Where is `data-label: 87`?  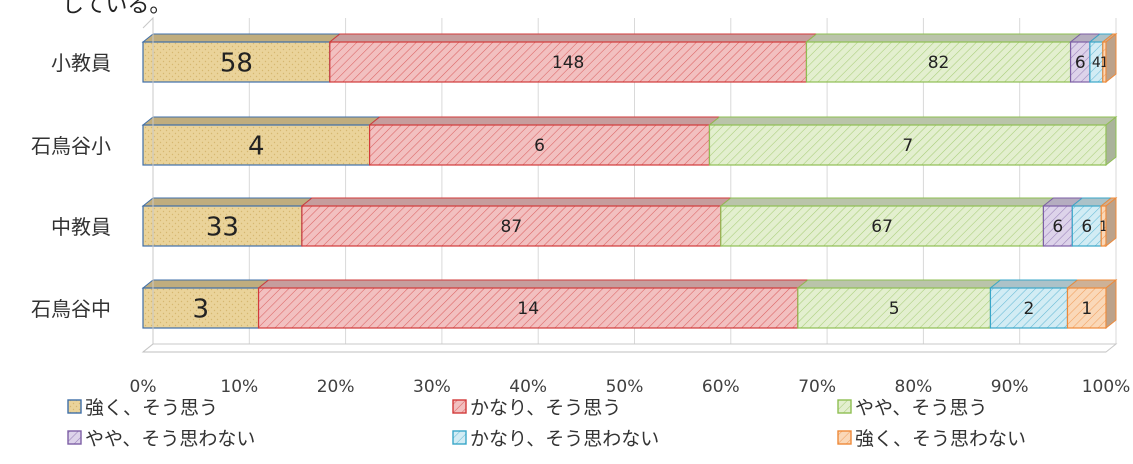
data-label: 87 is located at coordinates (512, 227).